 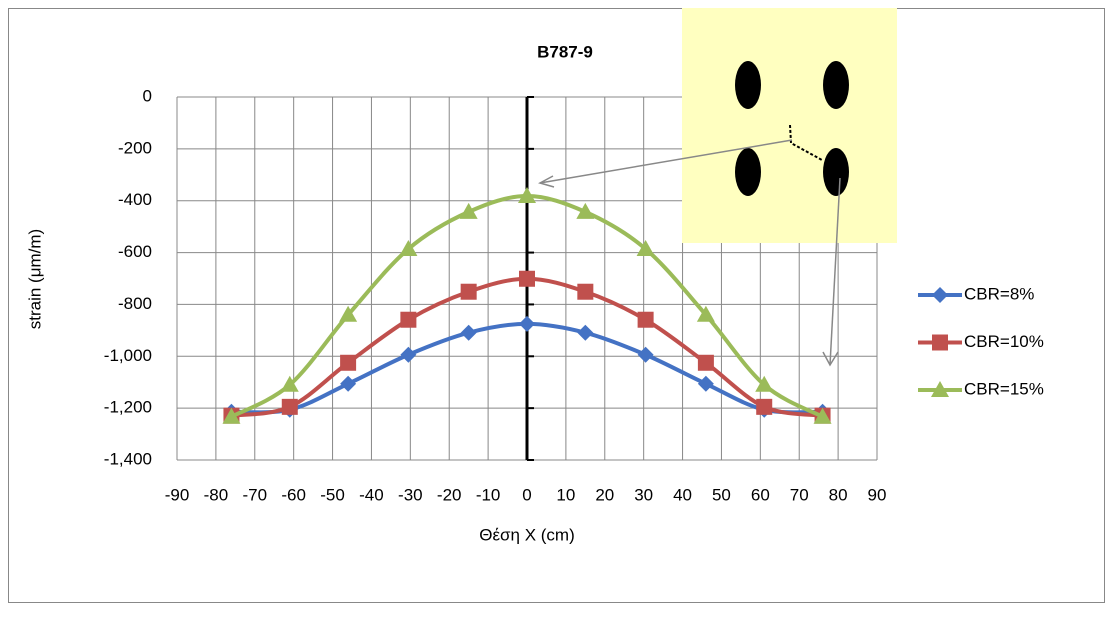 I want to click on x-tick-label: 60, so click(x=760, y=494).